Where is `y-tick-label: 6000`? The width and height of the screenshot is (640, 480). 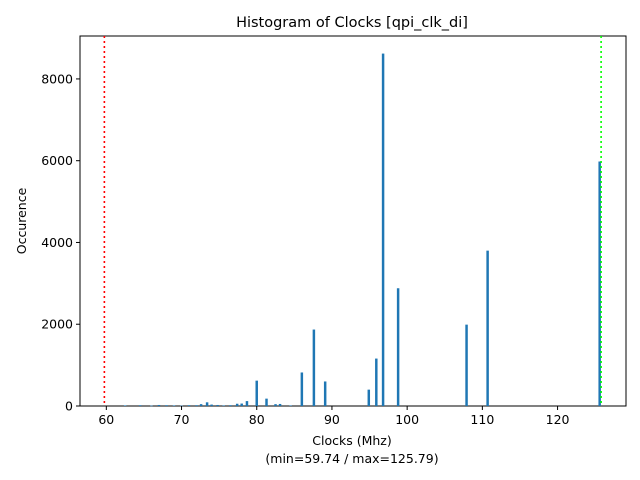
y-tick-label: 6000 is located at coordinates (57, 160).